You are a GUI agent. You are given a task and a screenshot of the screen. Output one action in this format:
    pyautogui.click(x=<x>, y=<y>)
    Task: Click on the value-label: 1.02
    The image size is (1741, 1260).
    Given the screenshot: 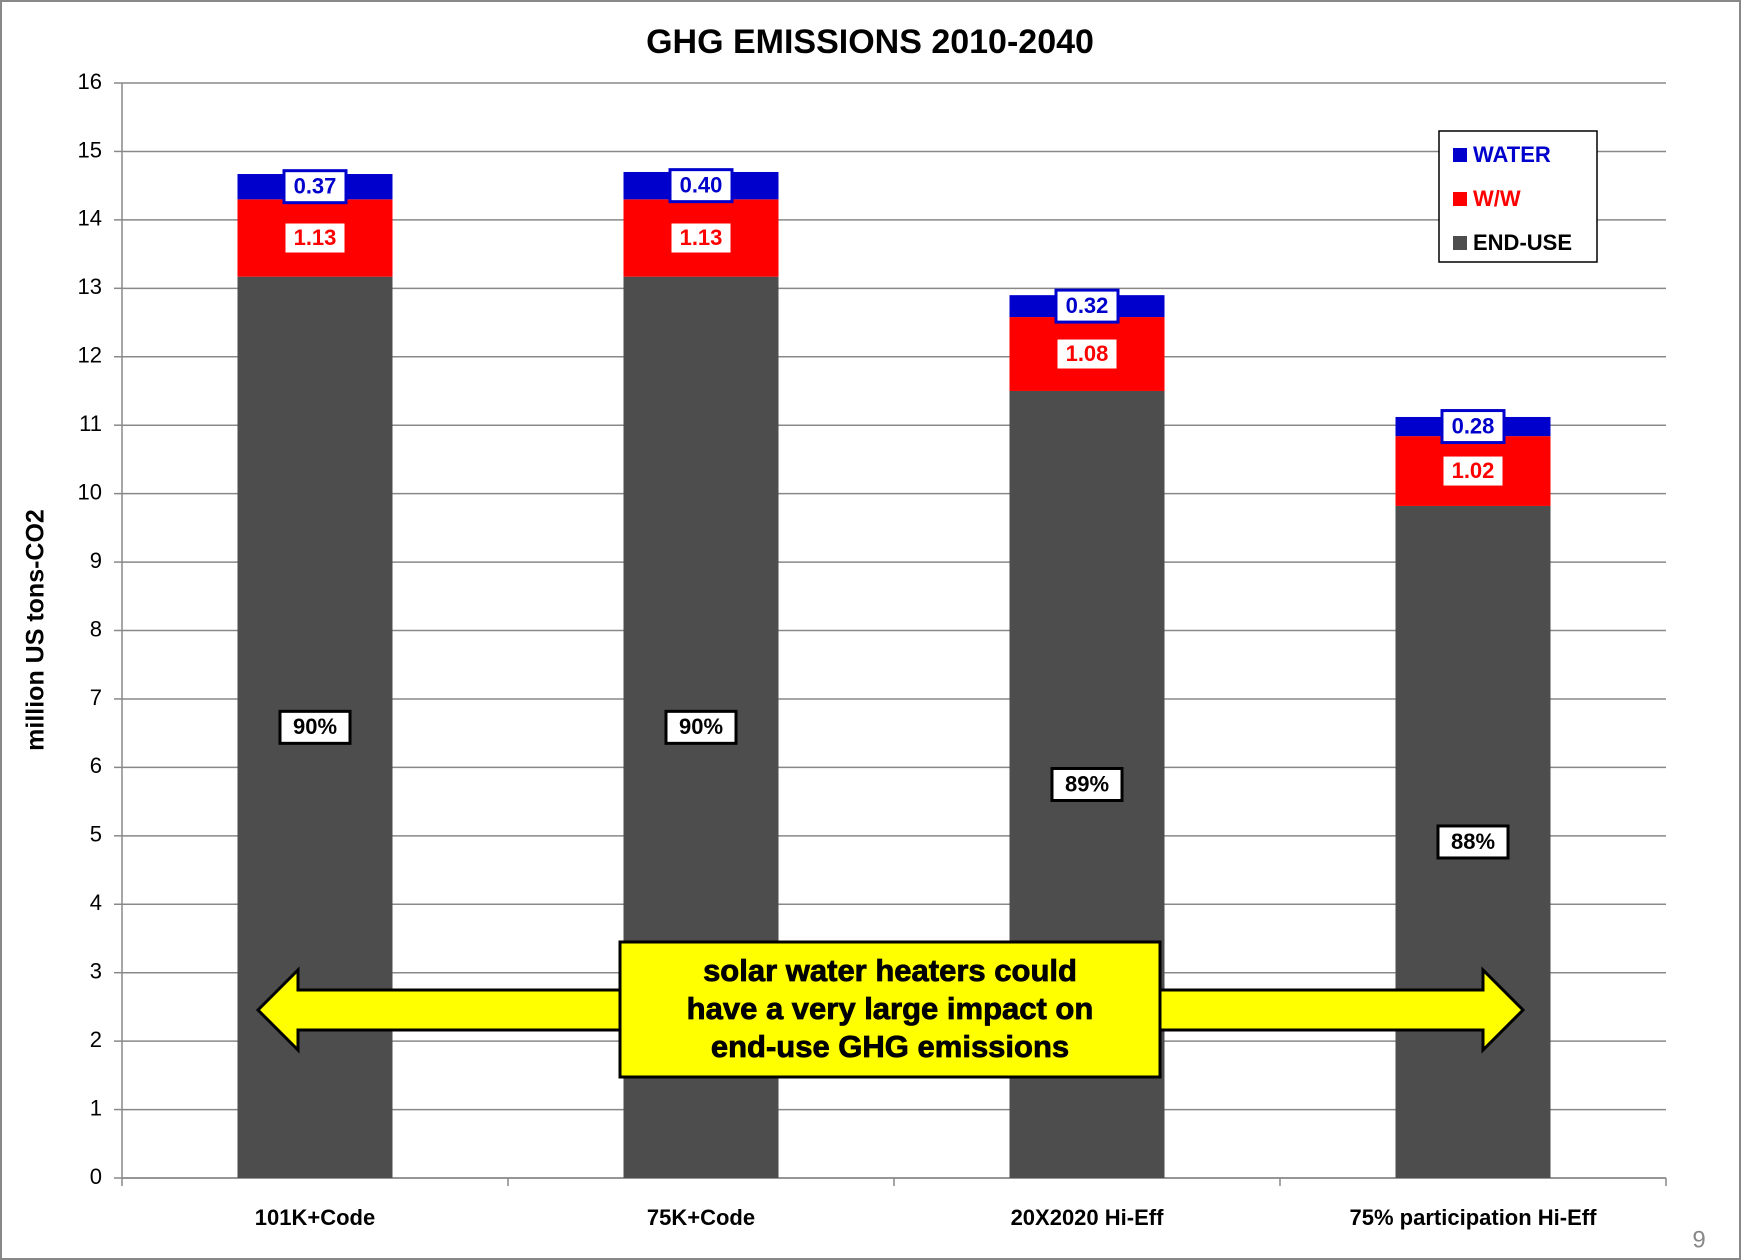 What is the action you would take?
    pyautogui.click(x=1473, y=470)
    